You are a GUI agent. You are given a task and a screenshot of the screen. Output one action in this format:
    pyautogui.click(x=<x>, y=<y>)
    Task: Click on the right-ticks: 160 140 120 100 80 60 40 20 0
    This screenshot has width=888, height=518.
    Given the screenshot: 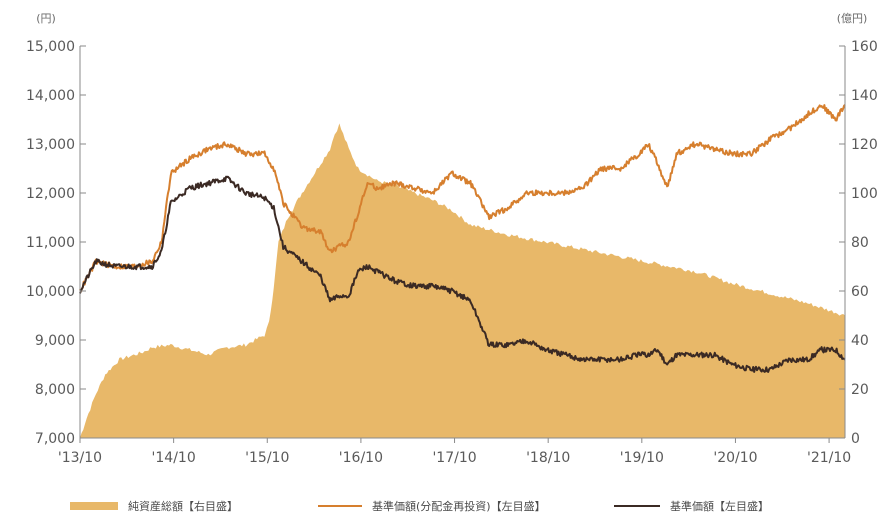 What is the action you would take?
    pyautogui.click(x=858, y=243)
    